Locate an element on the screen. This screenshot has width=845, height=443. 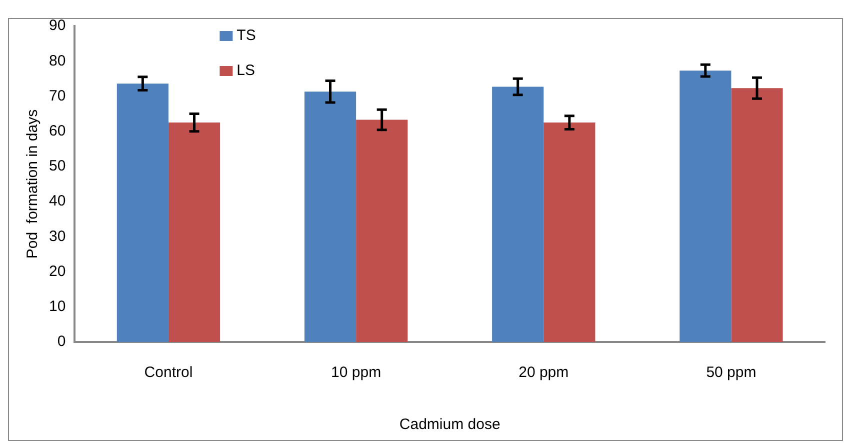
y-tick-label: 50 is located at coordinates (57, 166).